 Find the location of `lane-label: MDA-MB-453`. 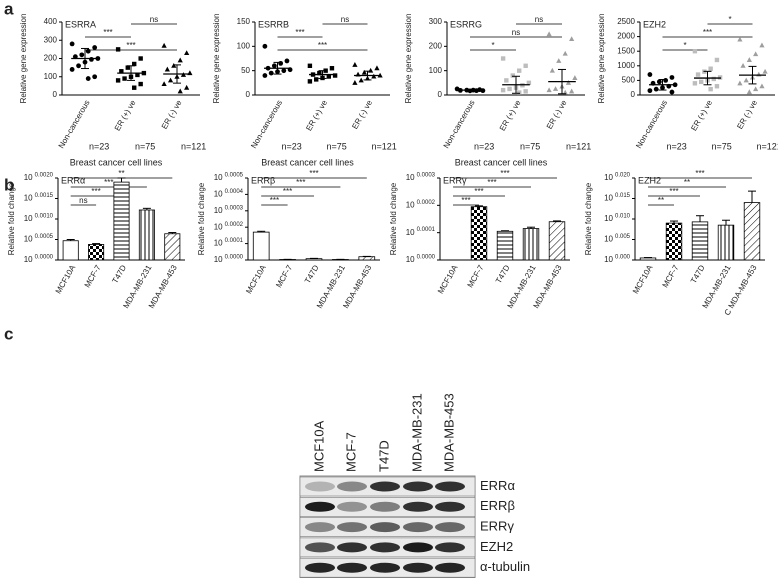

lane-label: MDA-MB-453 is located at coordinates (448, 432).